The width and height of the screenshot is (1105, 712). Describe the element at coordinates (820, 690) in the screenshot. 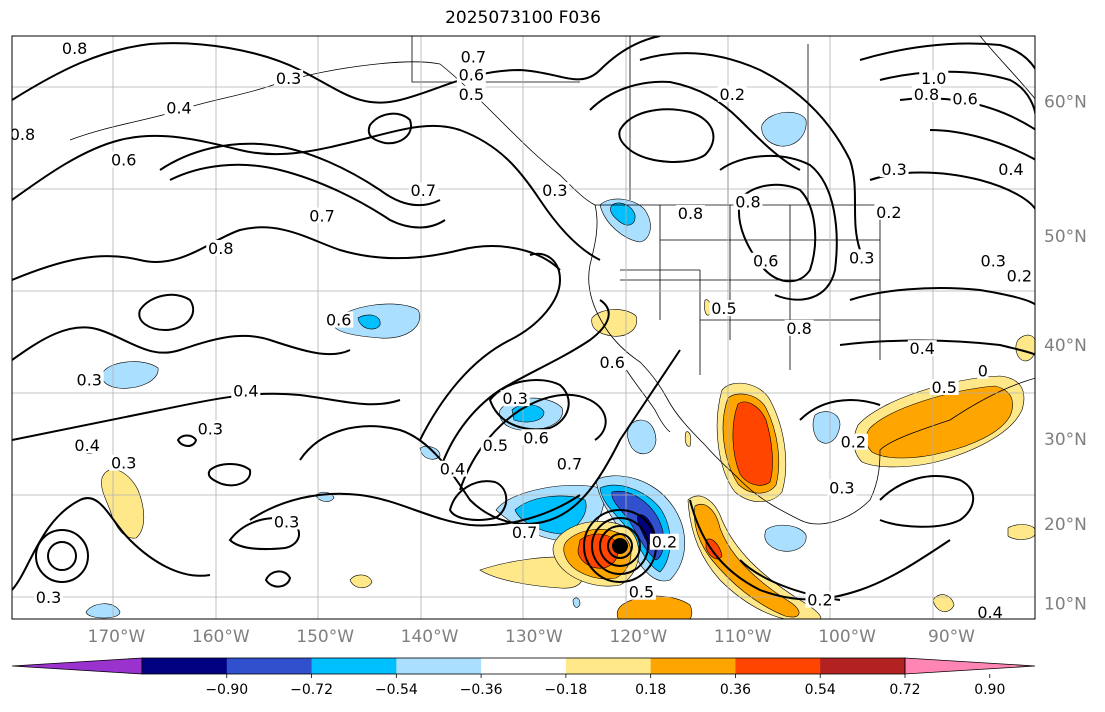

I see `colorbar-tick-label: 0.54` at that location.